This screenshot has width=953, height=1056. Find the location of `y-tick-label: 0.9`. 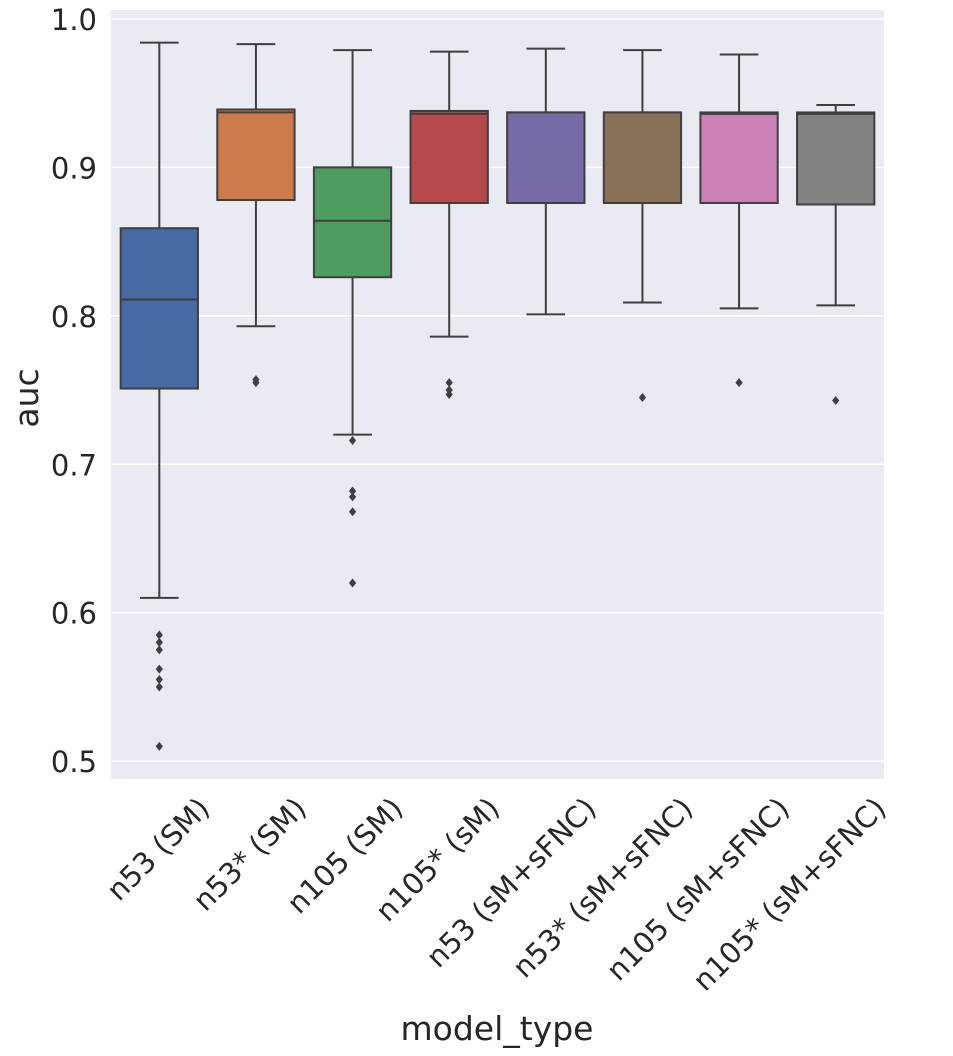

y-tick-label: 0.9 is located at coordinates (74, 168).